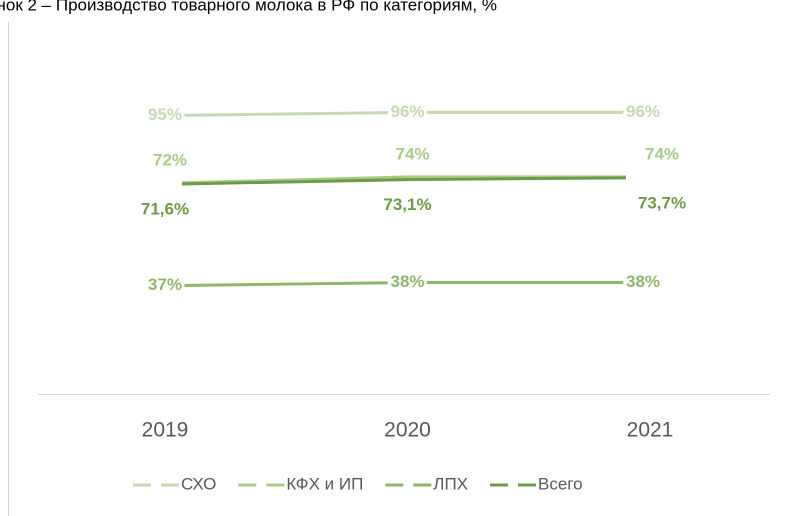 The height and width of the screenshot is (516, 790). Describe the element at coordinates (198, 483) in the screenshot. I see `legend-label: СХО` at that location.